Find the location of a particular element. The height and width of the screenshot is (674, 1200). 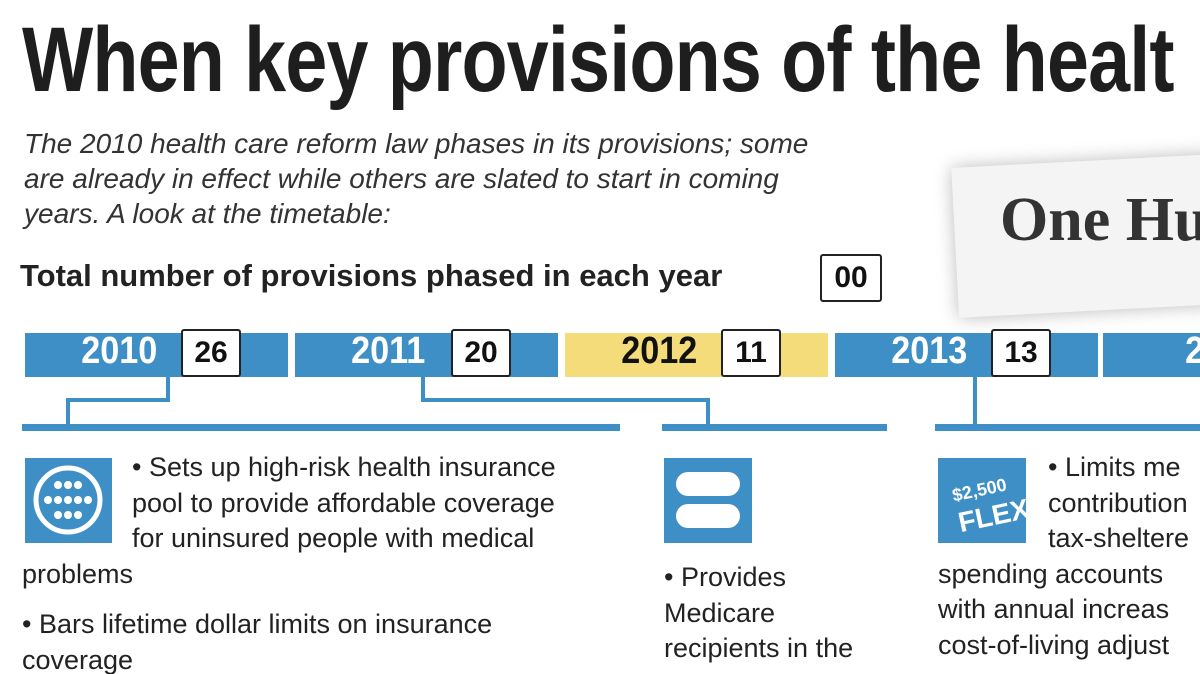

year-label: 2011 is located at coordinates (388, 351).